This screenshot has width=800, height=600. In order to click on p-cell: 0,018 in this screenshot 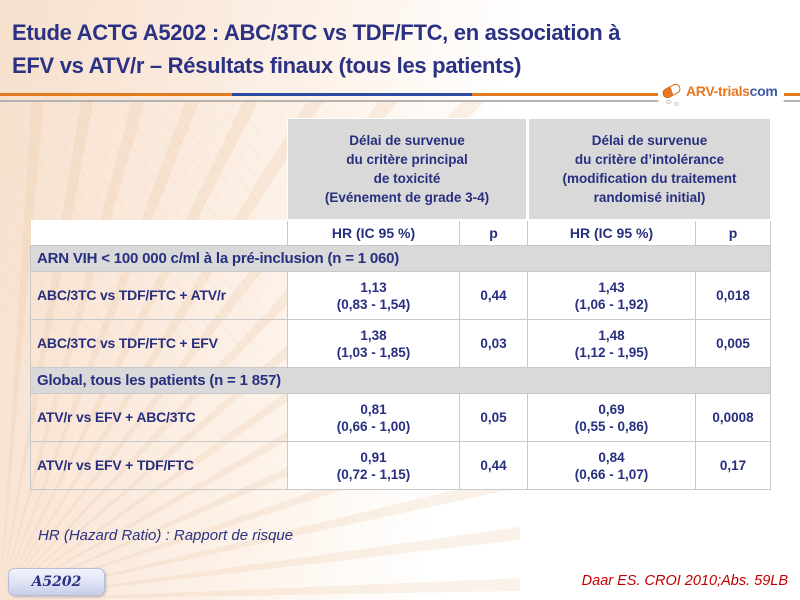, I will do `click(733, 295)`.